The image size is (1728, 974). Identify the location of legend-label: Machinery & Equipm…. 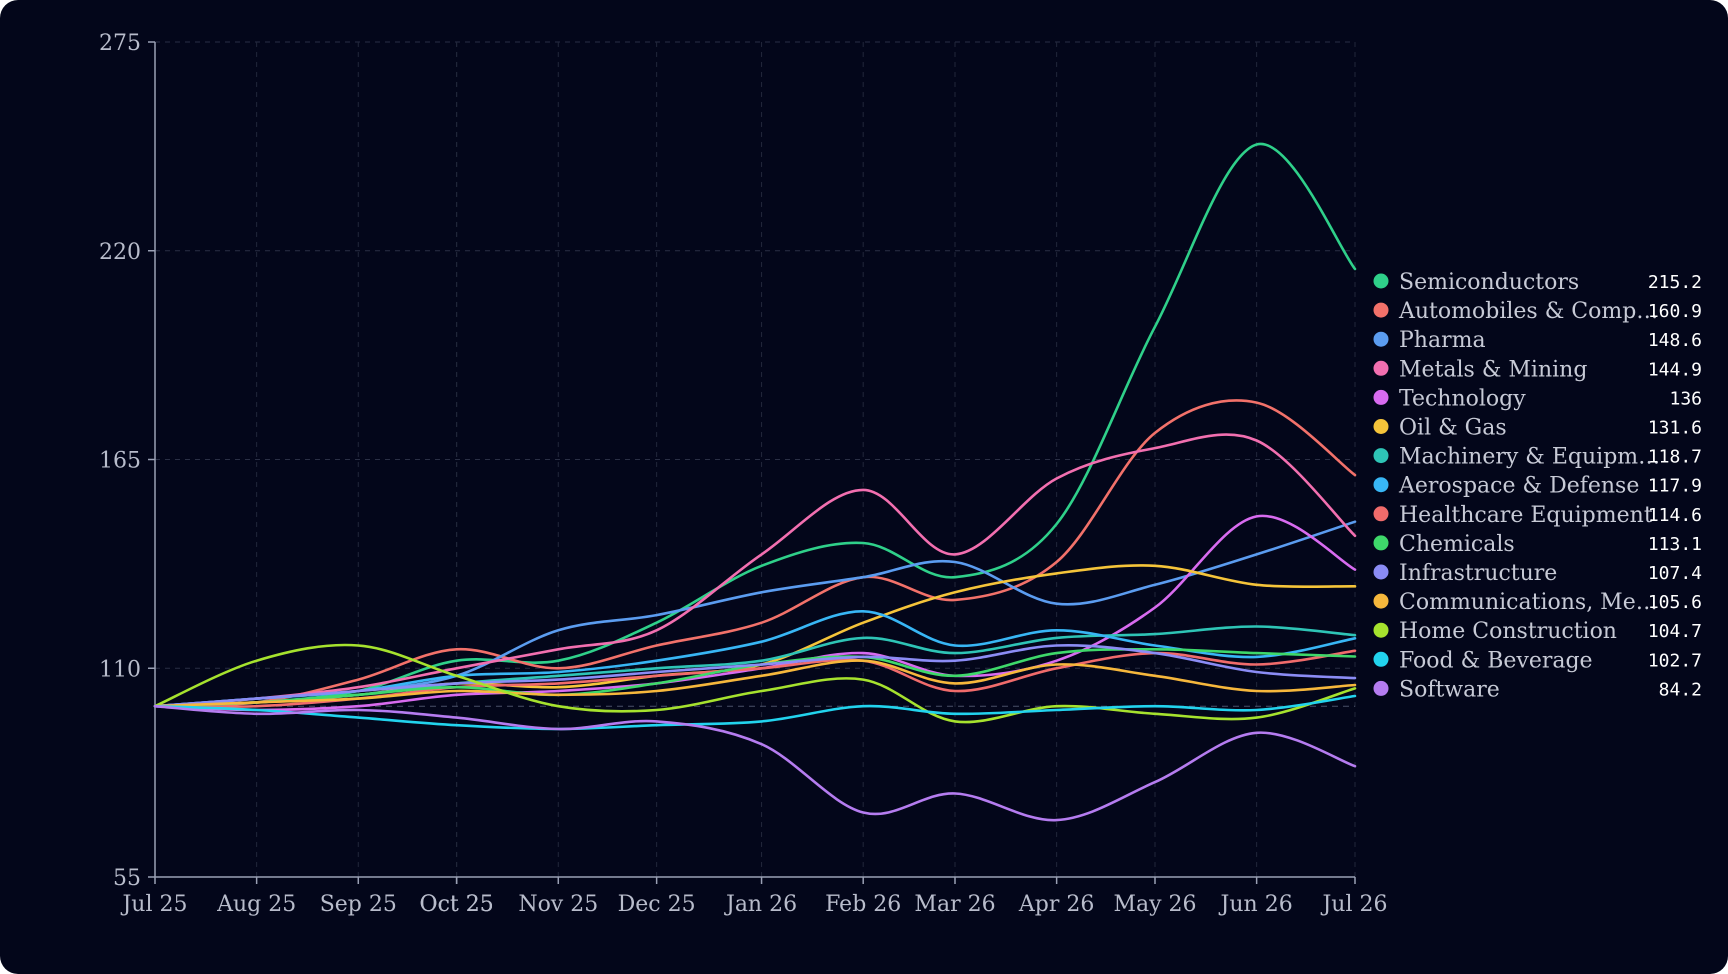
(1529, 457).